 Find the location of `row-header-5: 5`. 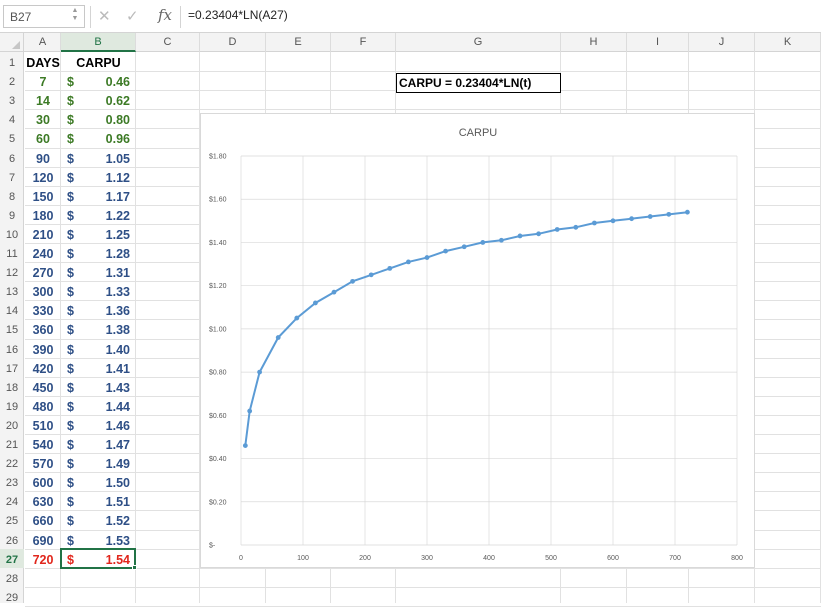

row-header-5: 5 is located at coordinates (12, 139).